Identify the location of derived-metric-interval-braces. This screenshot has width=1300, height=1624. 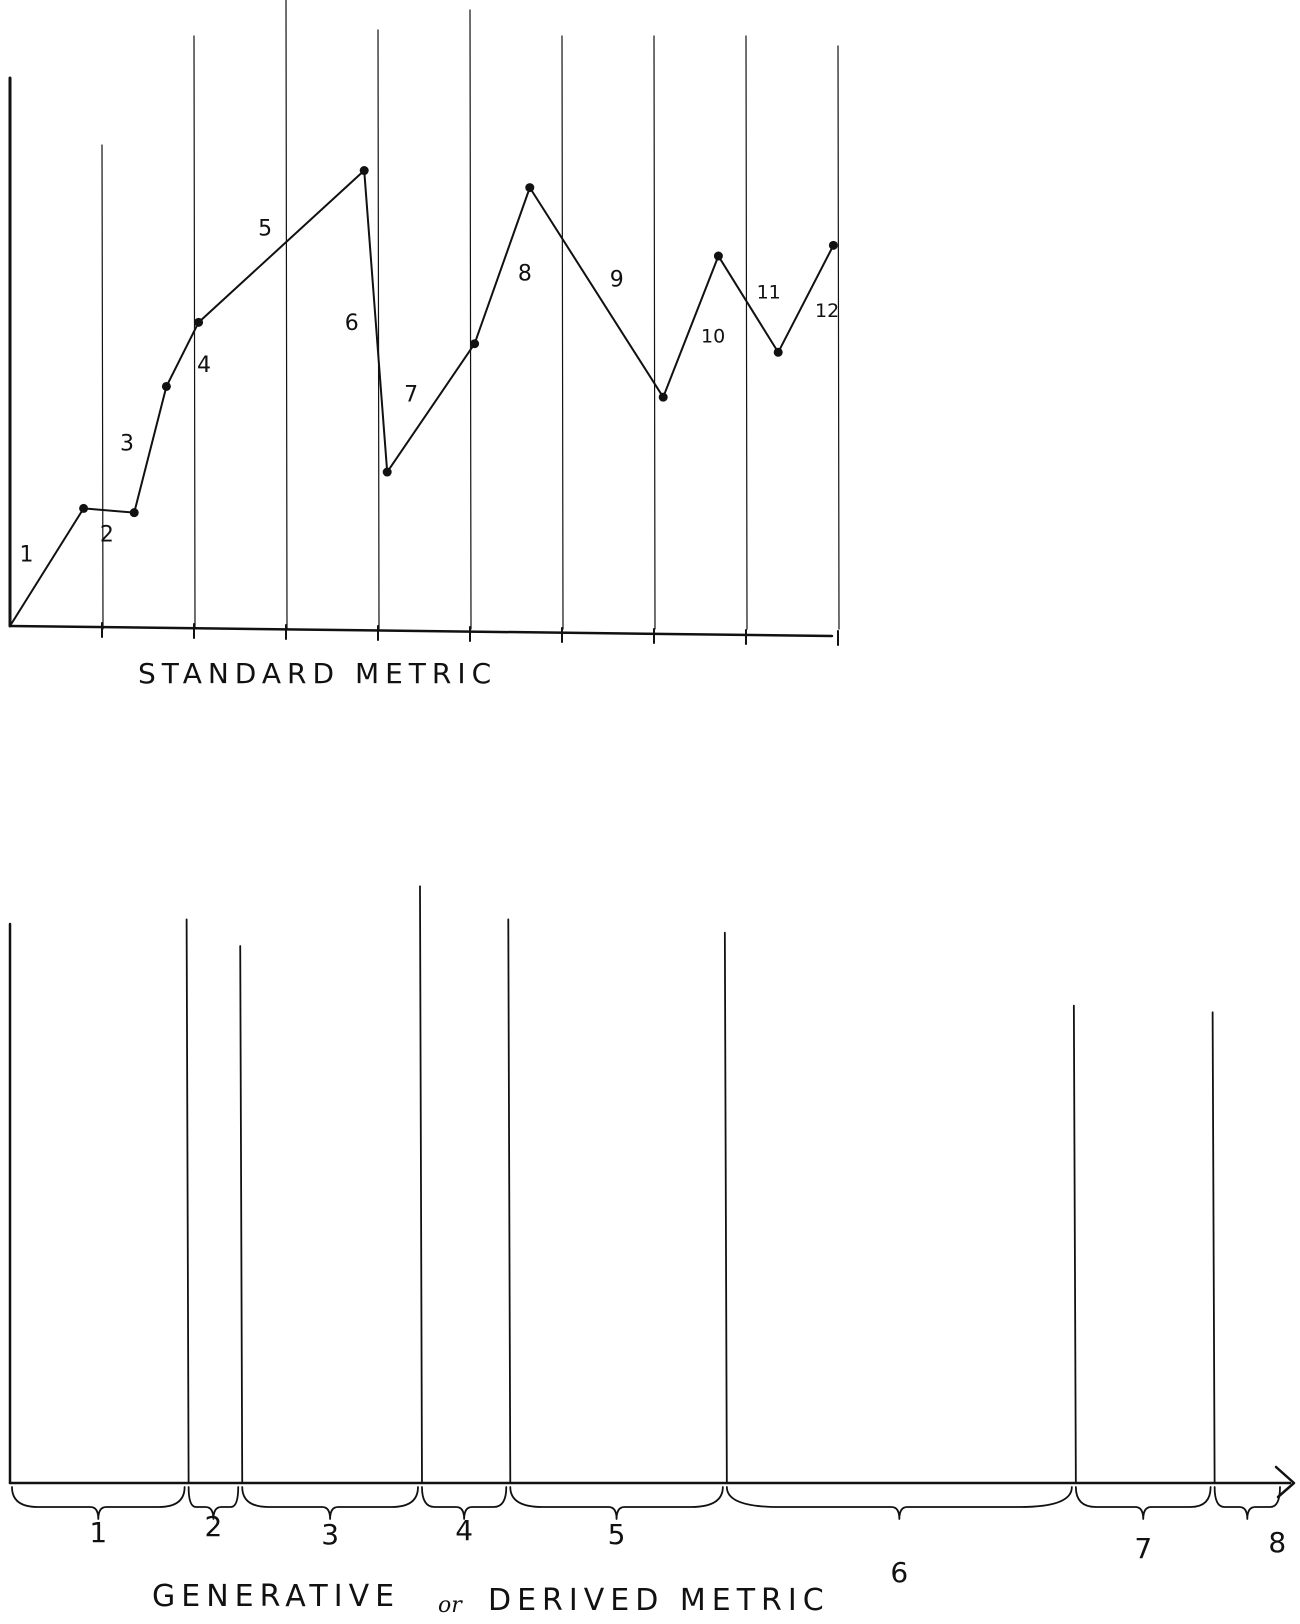
(646, 1503).